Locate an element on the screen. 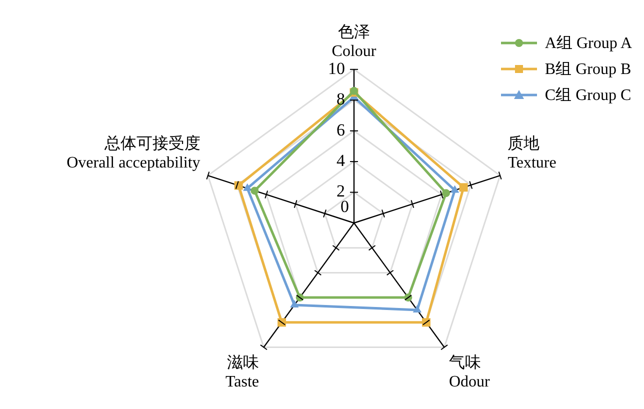 The width and height of the screenshot is (644, 409). spoke-label: 色泽 Colour is located at coordinates (354, 42).